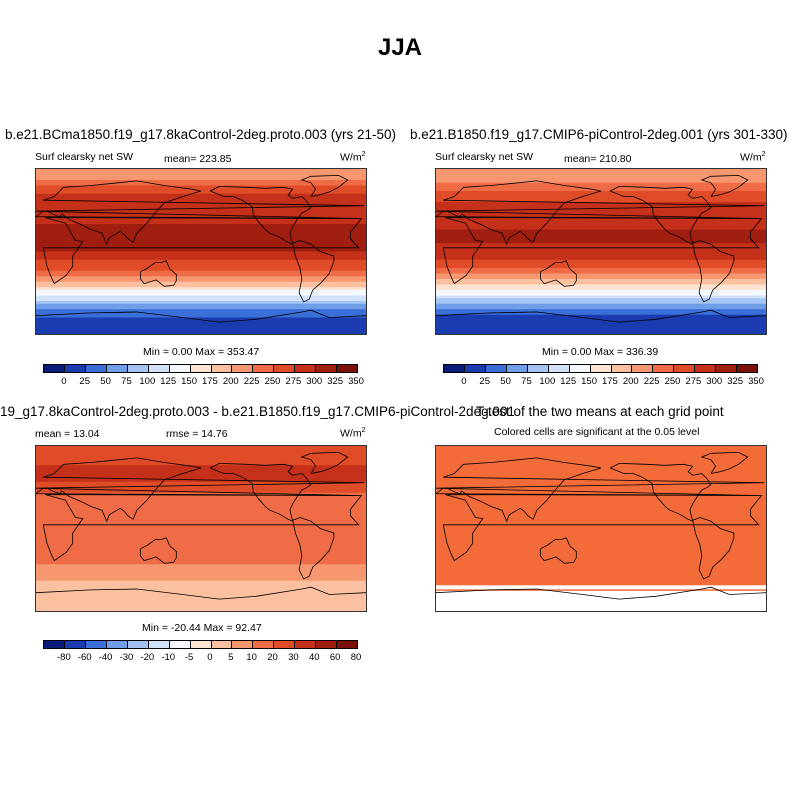  What do you see at coordinates (601, 281) in the screenshot?
I see `panel-2-band--30` at bounding box center [601, 281].